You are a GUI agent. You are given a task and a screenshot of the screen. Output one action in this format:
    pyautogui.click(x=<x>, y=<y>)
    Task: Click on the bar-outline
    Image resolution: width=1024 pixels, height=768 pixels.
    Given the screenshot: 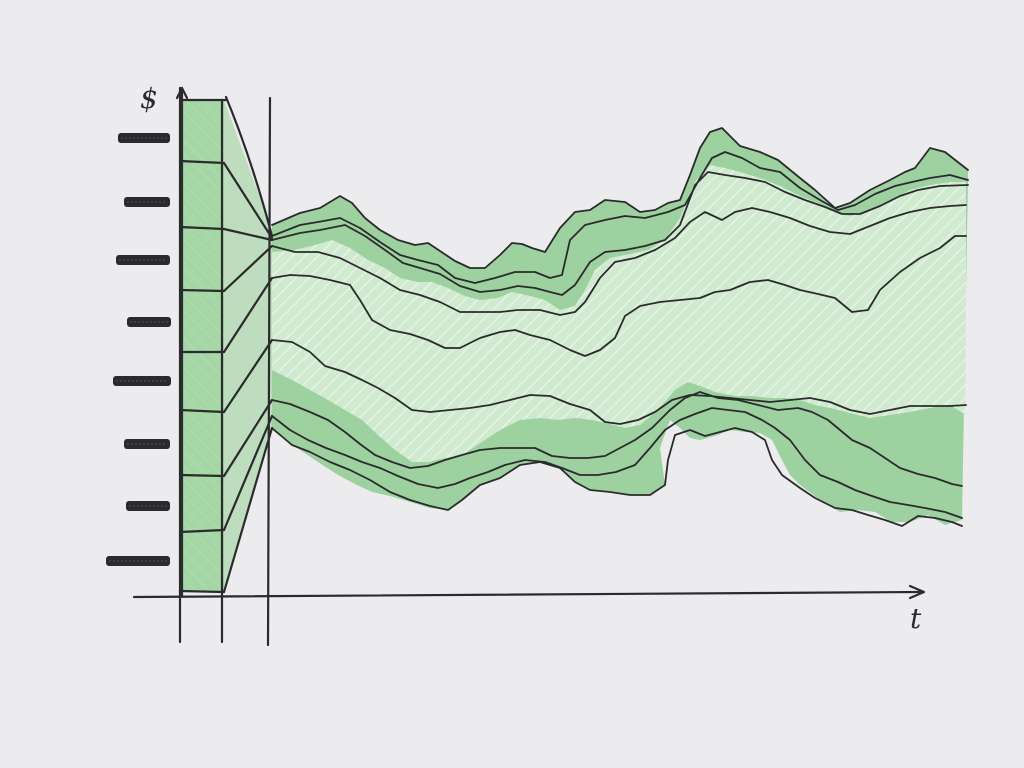 What is the action you would take?
    pyautogui.click(x=203, y=365)
    